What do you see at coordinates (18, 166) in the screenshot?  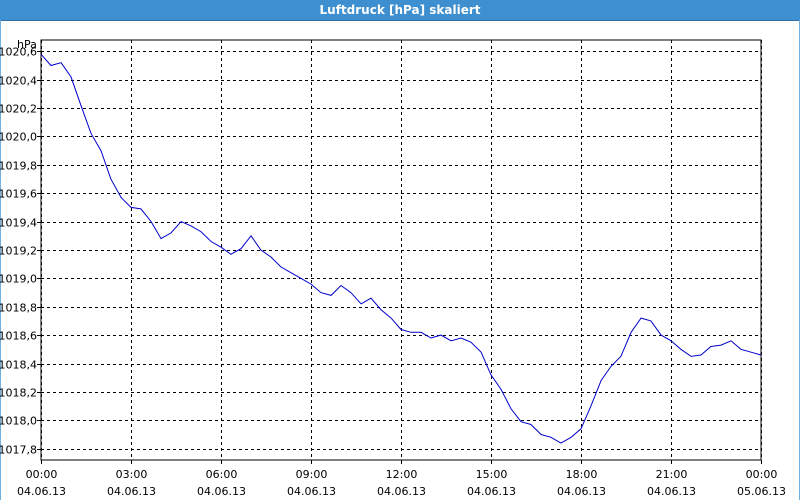 I see `y-tick-label: 1019,8` at bounding box center [18, 166].